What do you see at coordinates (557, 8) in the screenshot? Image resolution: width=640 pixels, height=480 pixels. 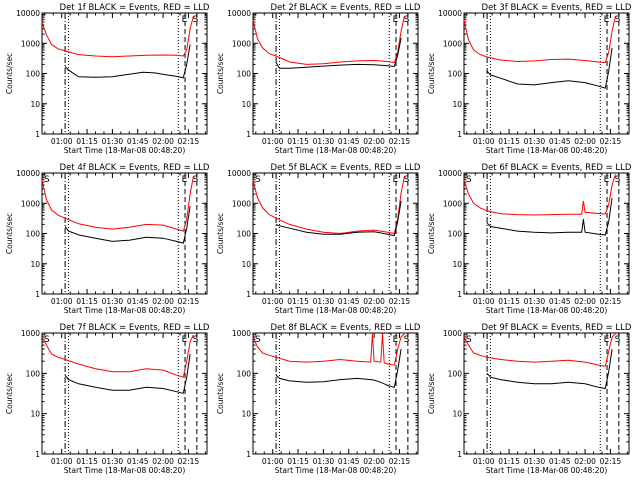 I see `chart-title: Det 3f BLACK = Events, RED = LLD` at bounding box center [557, 8].